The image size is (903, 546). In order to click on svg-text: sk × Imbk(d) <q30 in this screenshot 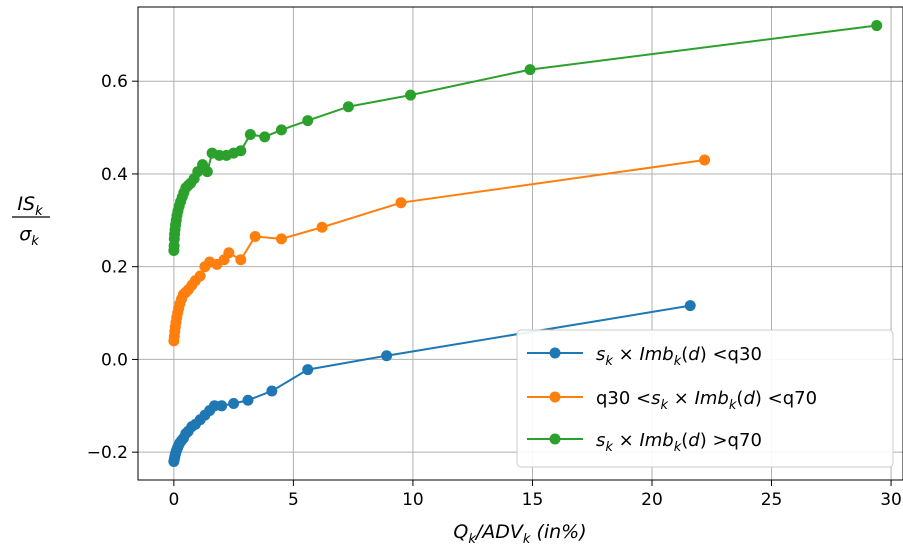, I will do `click(679, 356)`.